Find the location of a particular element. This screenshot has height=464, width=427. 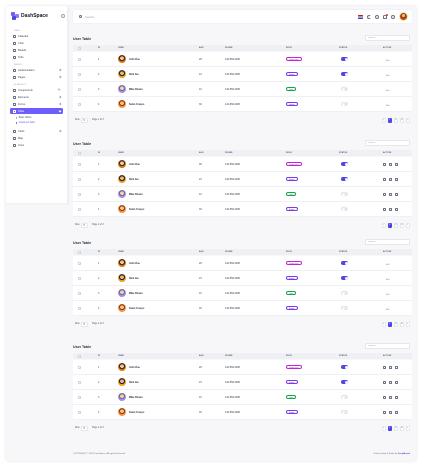

sidebar-item-map: Map is located at coordinates (36, 138).